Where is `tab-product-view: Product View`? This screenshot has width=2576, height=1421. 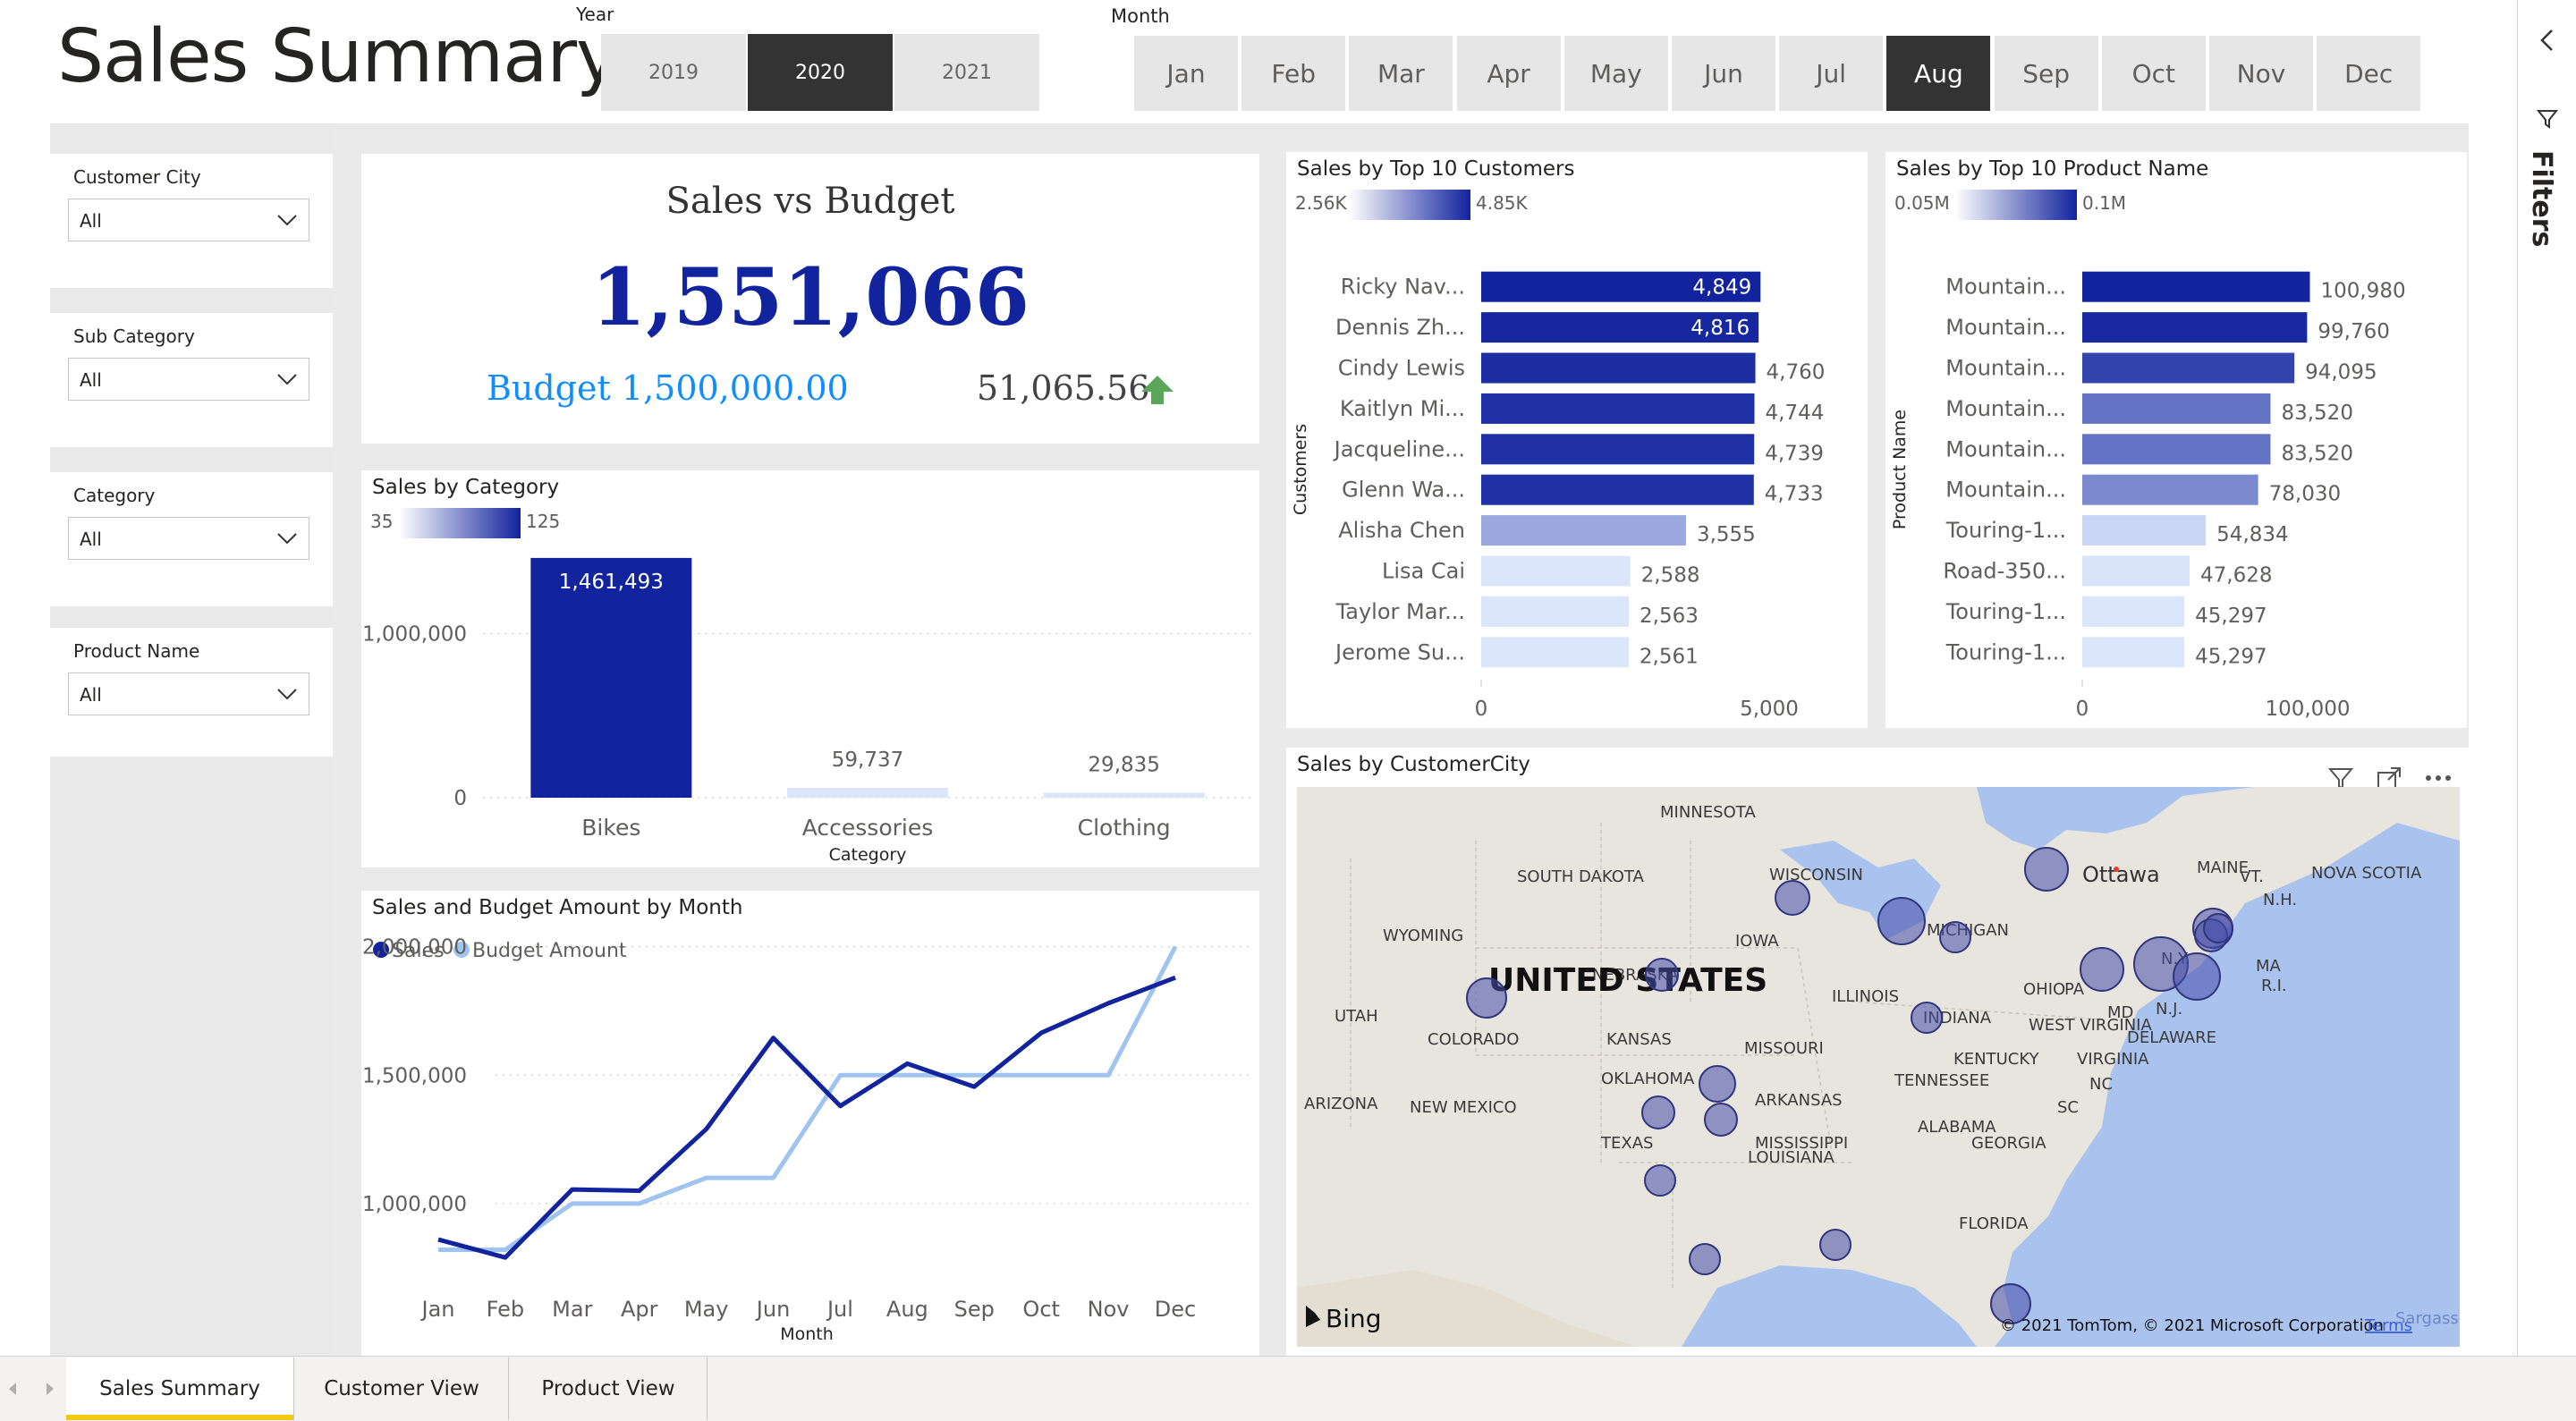
tab-product-view: Product View is located at coordinates (609, 1389).